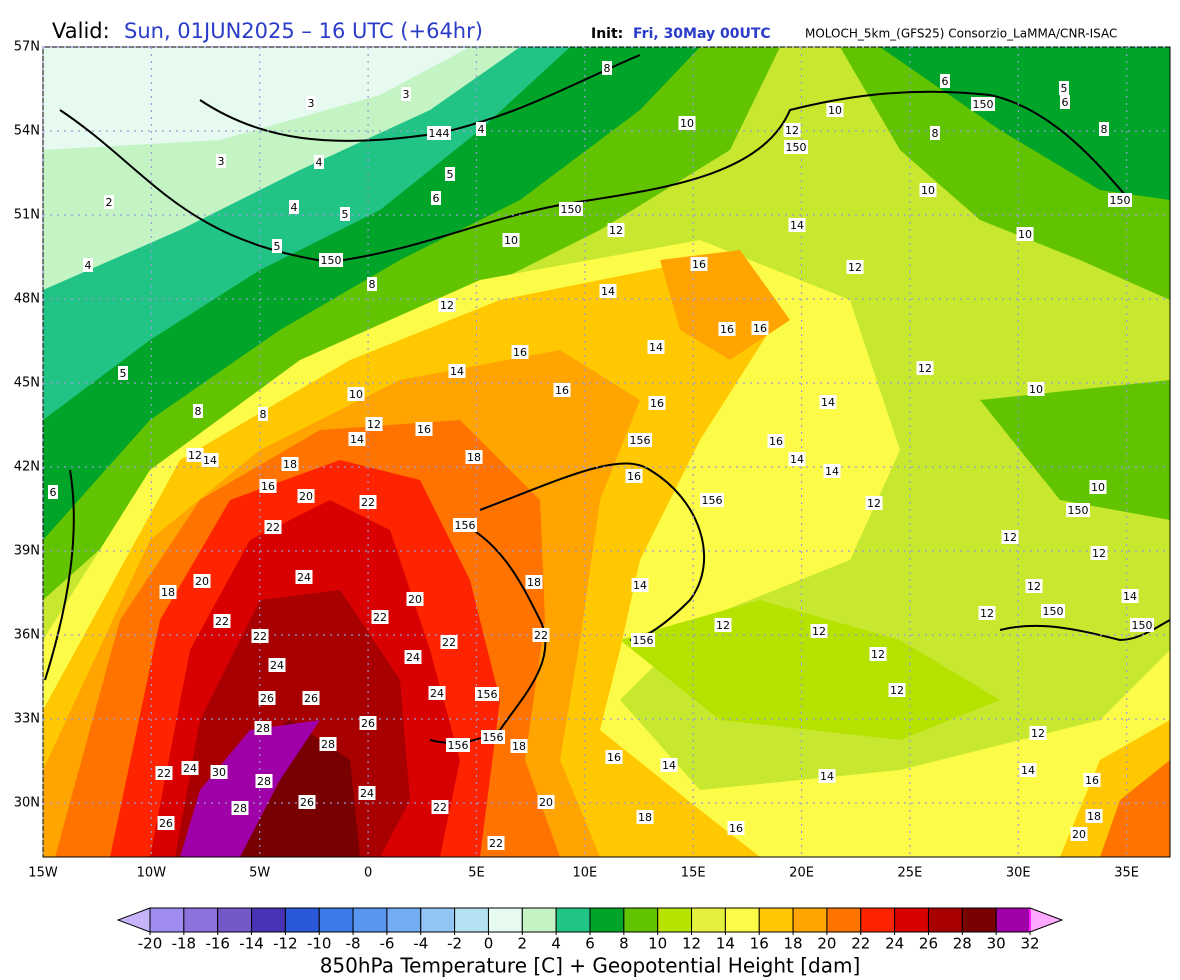  Describe the element at coordinates (184, 944) in the screenshot. I see `colorbar-tick-label: -18` at that location.